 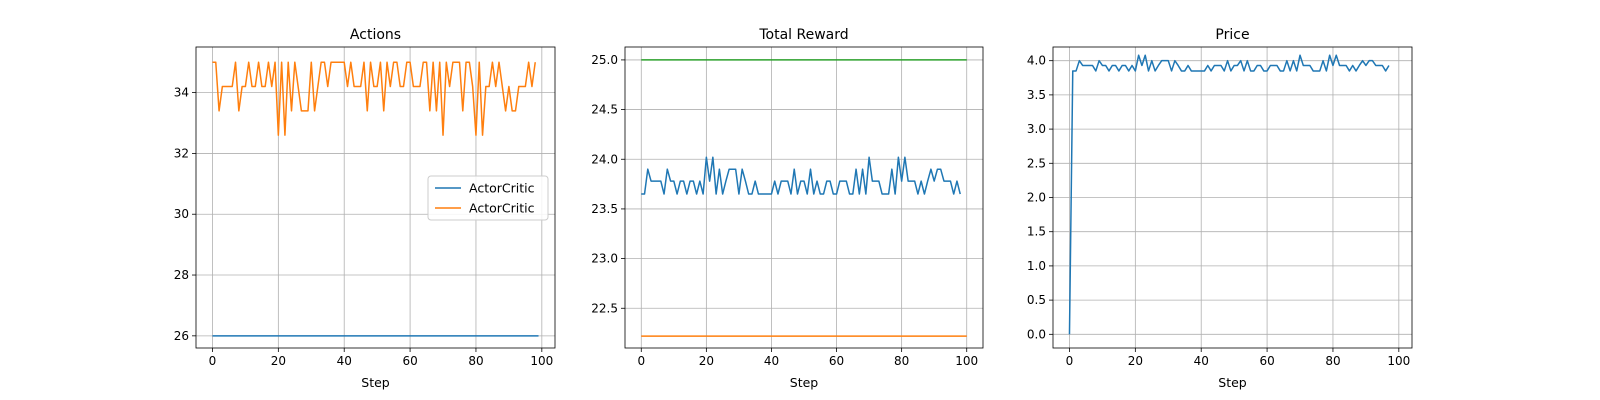 What do you see at coordinates (604, 308) in the screenshot?
I see `y-tick-label: 22.5` at bounding box center [604, 308].